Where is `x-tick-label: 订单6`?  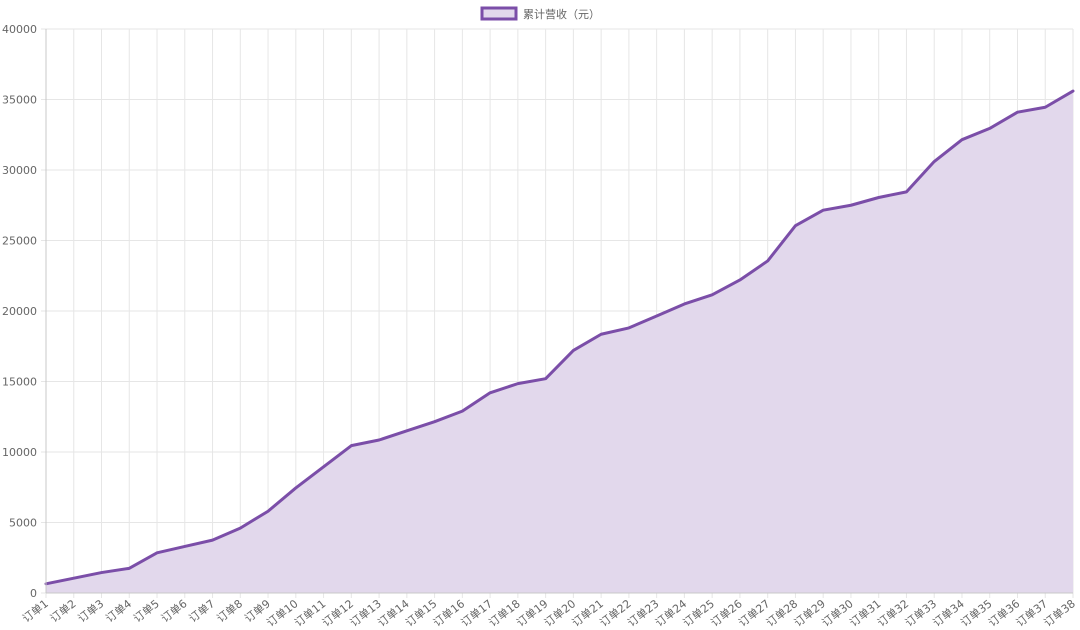
x-tick-label: 订单6 is located at coordinates (174, 611).